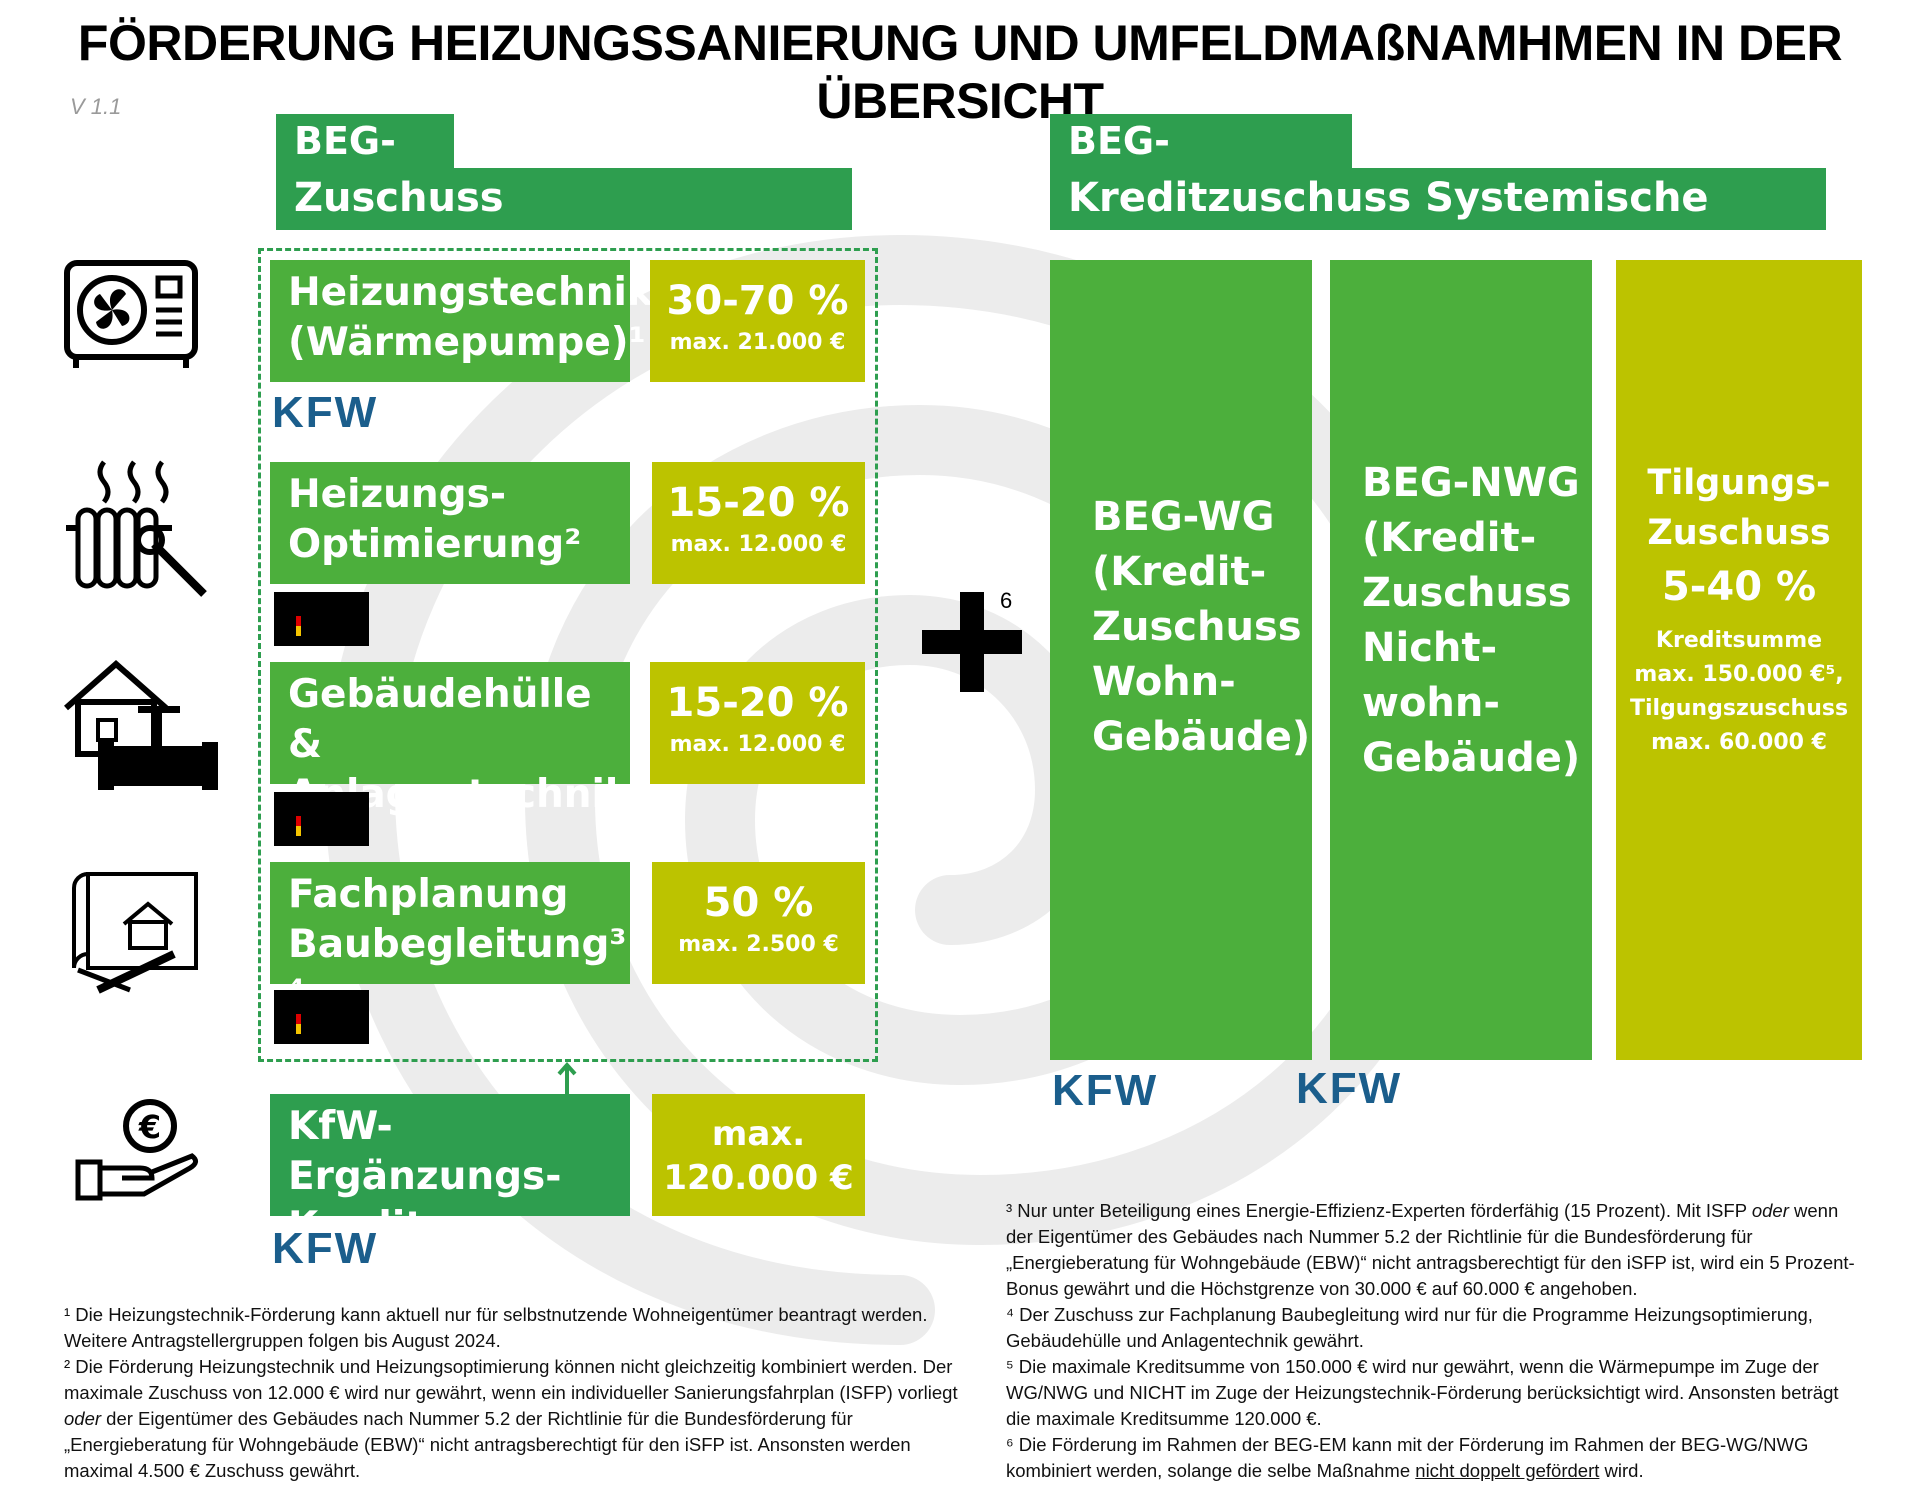 The image size is (1920, 1500). Describe the element at coordinates (325, 412) in the screenshot. I see `kfw-logo-1: KFW` at that location.